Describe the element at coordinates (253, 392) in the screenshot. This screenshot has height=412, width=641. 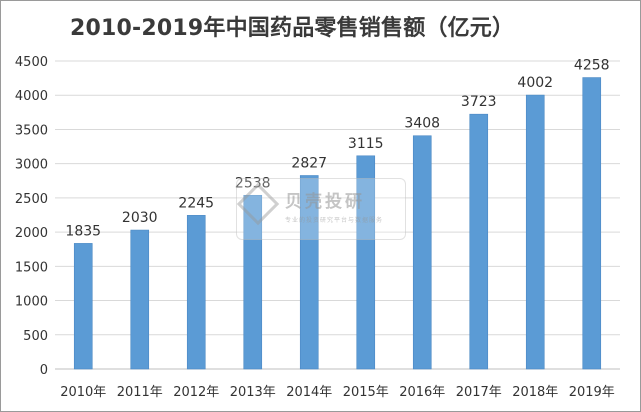
I see `x-tick-label: 2013年` at that location.